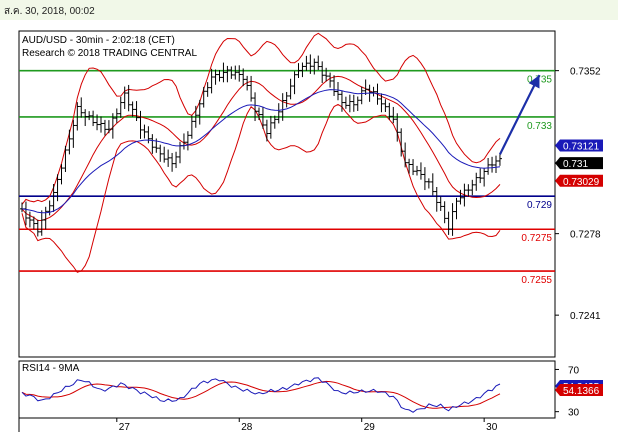  I want to click on rsi-line, so click(261, 395).